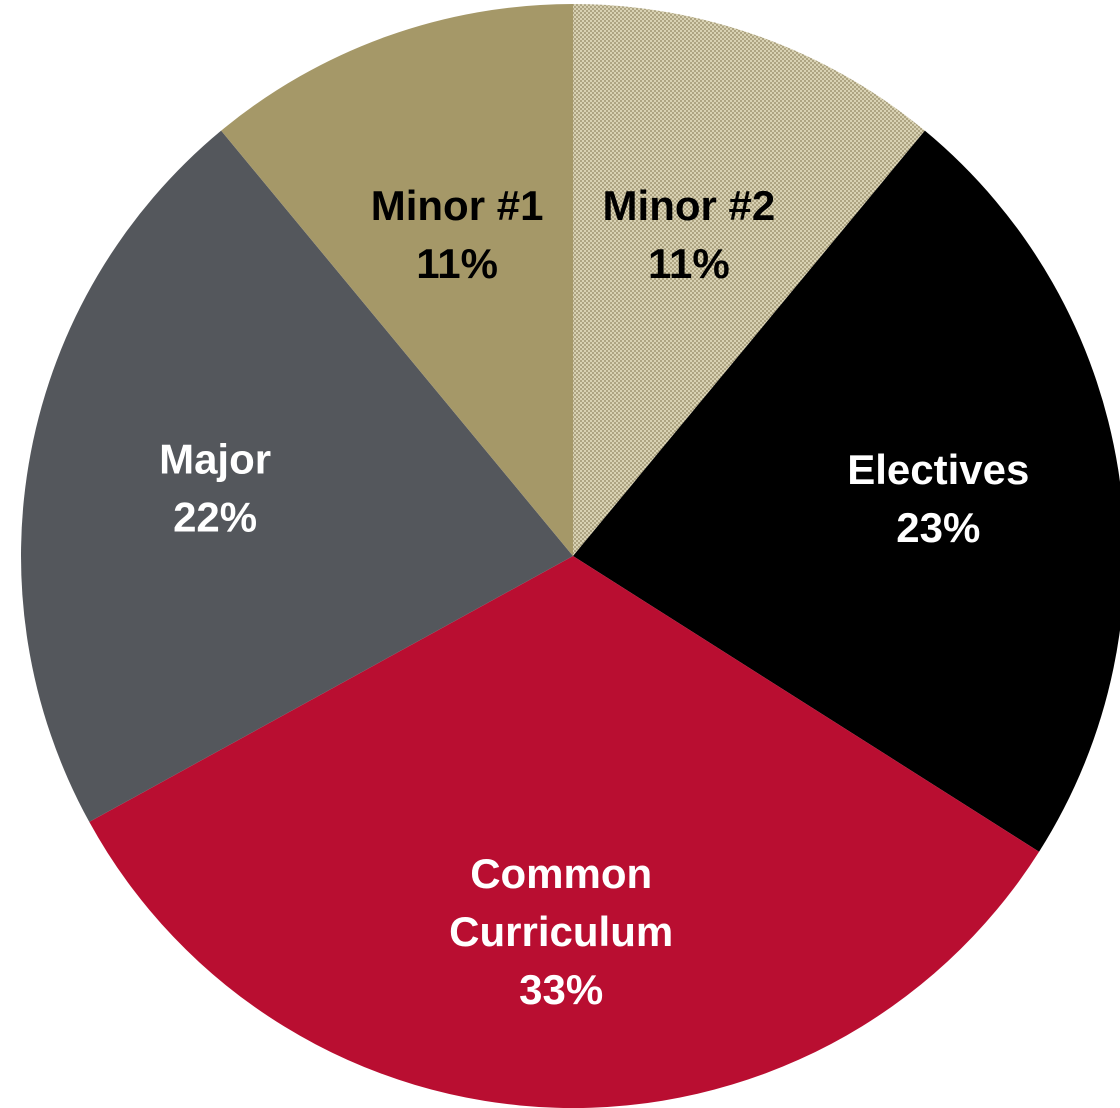 The image size is (1120, 1108). I want to click on pie-label-name: Minor #1, so click(457, 205).